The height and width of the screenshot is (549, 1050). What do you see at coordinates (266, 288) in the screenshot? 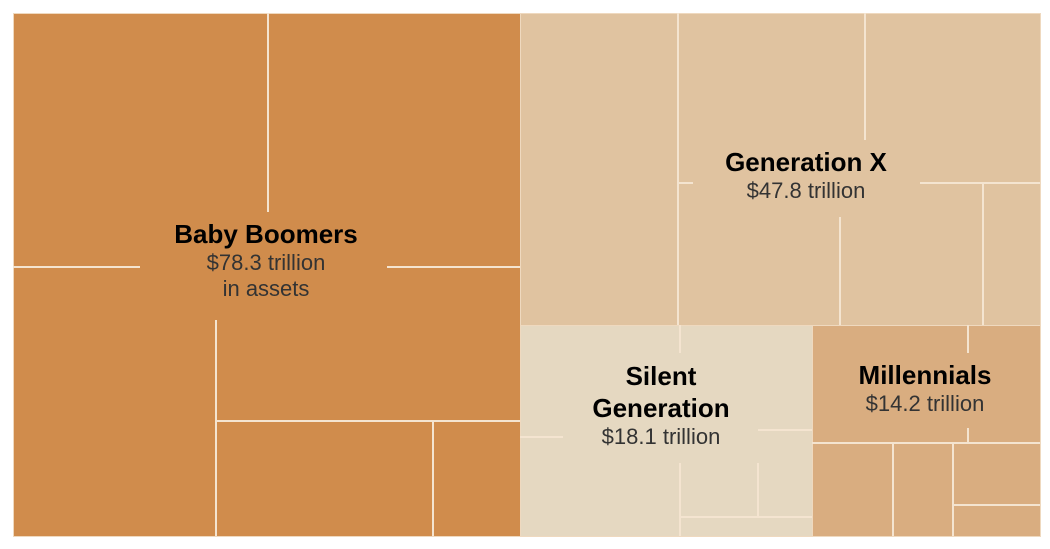
I see `segment-subtext: in assets` at bounding box center [266, 288].